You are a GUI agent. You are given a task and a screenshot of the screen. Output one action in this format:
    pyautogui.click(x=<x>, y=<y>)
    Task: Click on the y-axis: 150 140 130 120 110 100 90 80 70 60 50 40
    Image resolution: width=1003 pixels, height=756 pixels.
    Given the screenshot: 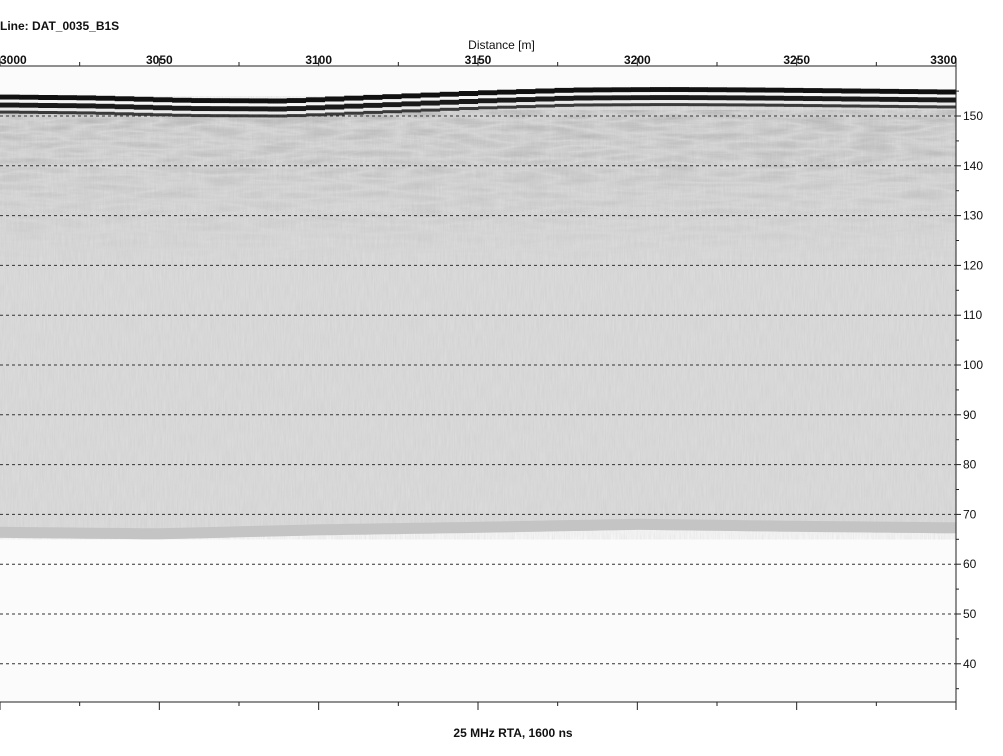 What is the action you would take?
    pyautogui.click(x=969, y=384)
    